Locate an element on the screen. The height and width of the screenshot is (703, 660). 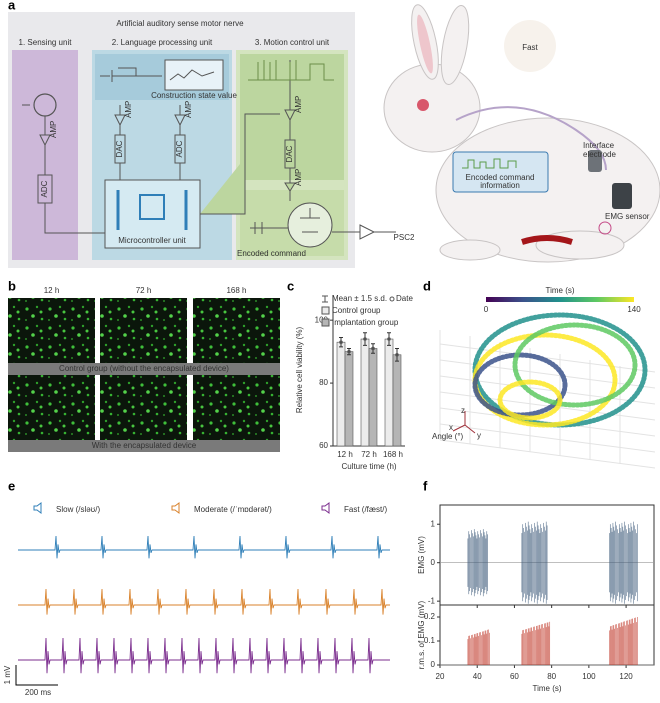
axis-triad is located at coordinates (464, 422).